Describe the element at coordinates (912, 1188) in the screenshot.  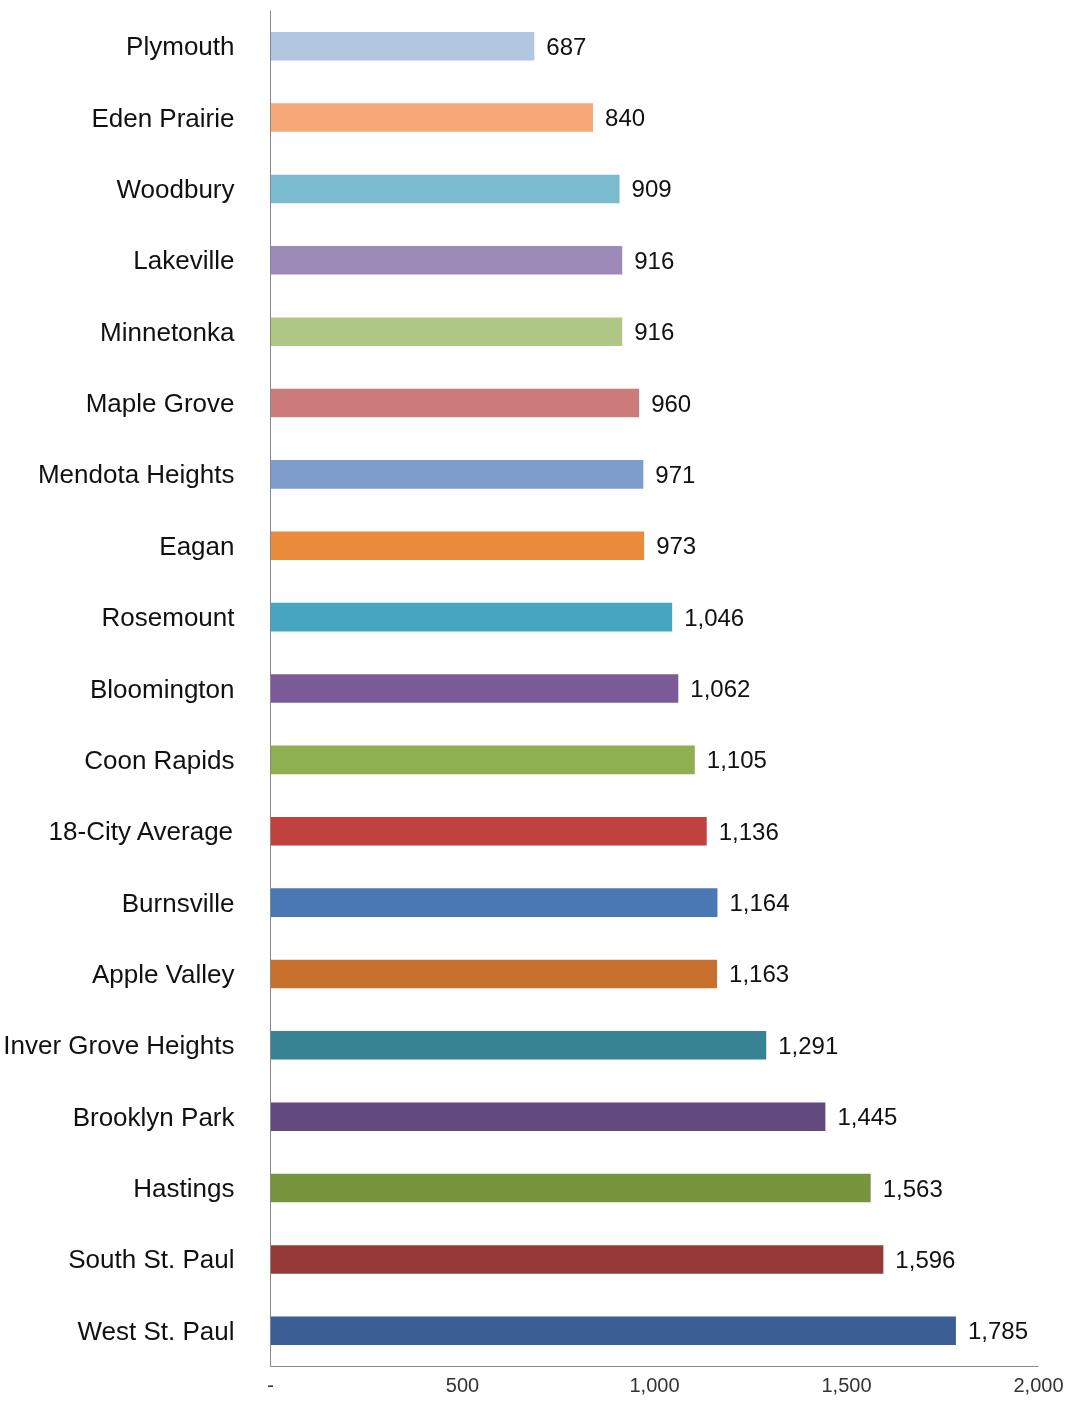
I see `data-label: 1,563` at that location.